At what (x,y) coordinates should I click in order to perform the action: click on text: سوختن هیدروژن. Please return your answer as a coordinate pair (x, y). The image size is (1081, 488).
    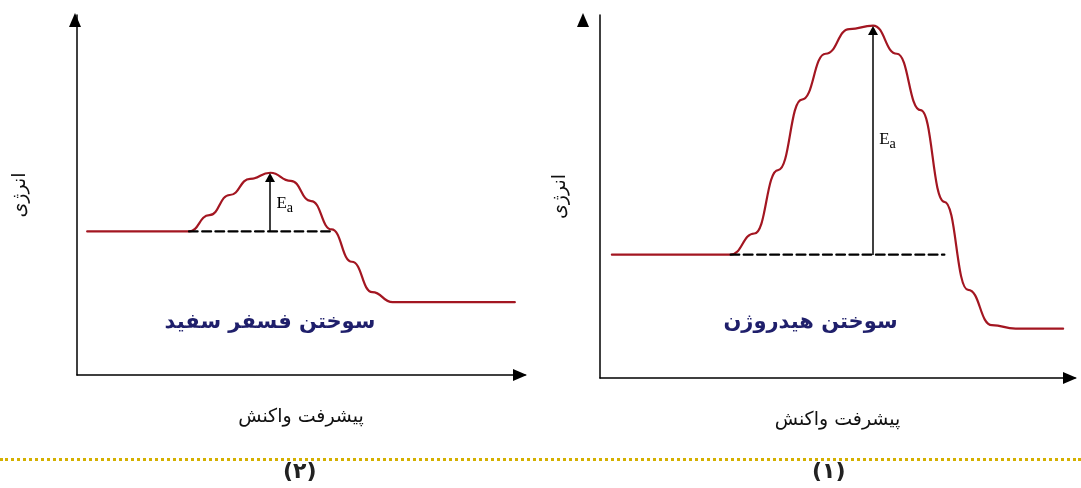
    Looking at the image, I should click on (810, 320).